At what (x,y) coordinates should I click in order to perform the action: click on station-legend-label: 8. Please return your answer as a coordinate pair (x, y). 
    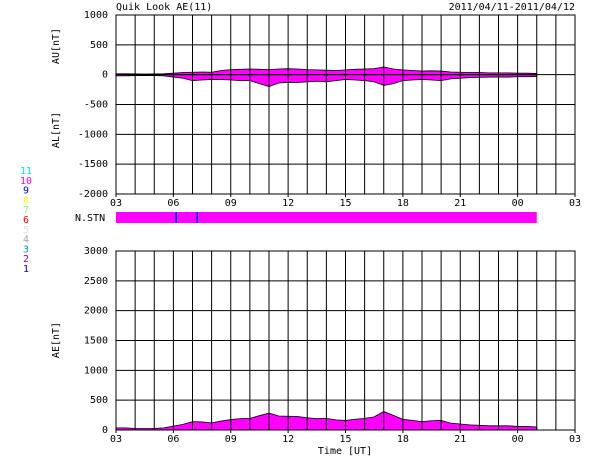
    Looking at the image, I should click on (26, 200).